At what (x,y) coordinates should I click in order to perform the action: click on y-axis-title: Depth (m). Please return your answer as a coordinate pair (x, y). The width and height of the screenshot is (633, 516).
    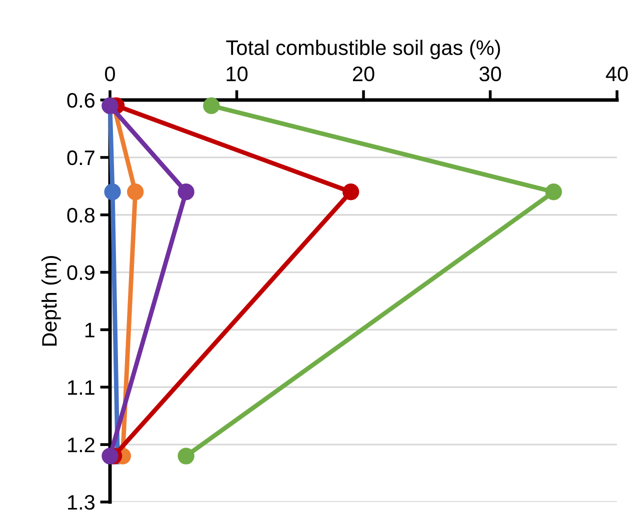
    Looking at the image, I should click on (51, 301).